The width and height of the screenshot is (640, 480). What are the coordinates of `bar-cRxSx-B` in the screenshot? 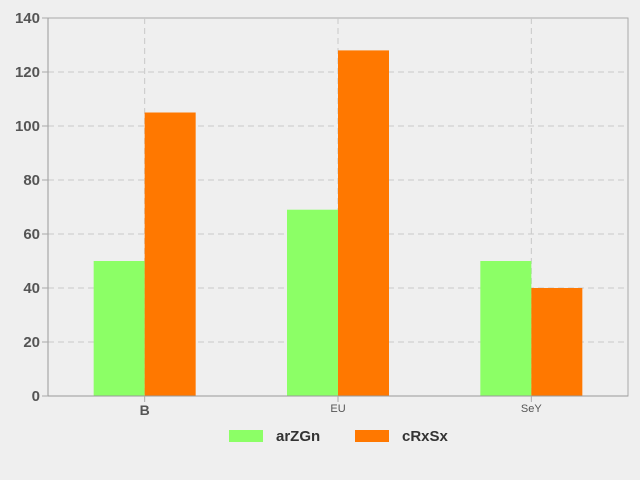 It's located at (170, 254).